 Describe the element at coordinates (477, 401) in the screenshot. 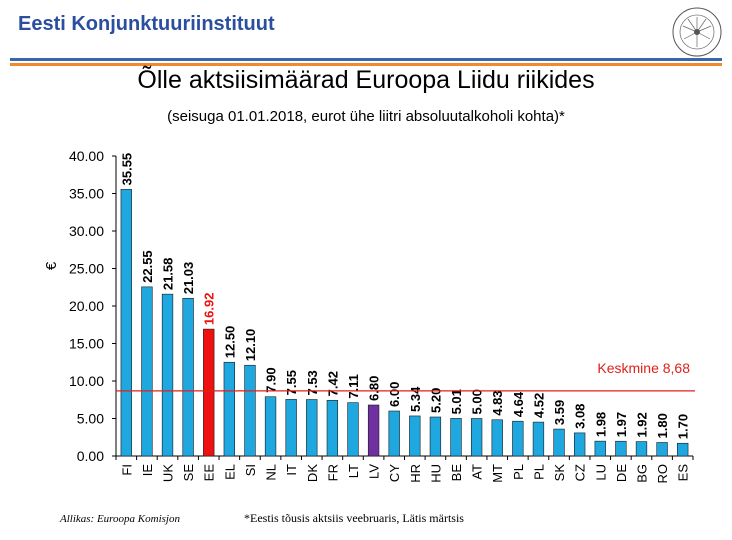

I see `bar-value-label: 5.00` at that location.